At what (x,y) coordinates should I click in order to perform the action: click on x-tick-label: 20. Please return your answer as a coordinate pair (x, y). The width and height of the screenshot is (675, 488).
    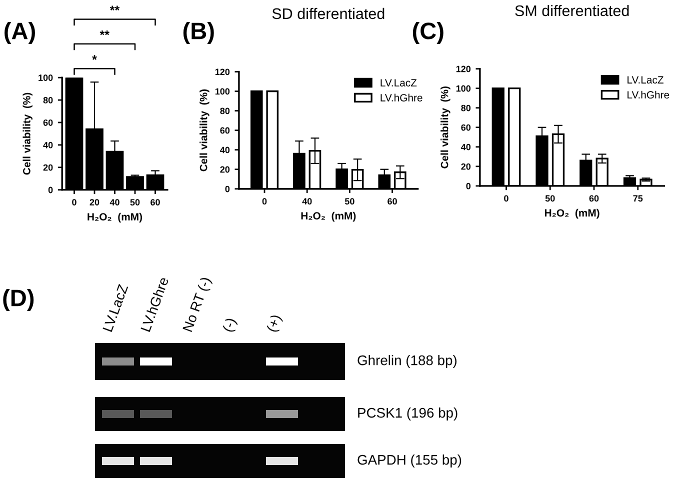
    Looking at the image, I should click on (95, 202).